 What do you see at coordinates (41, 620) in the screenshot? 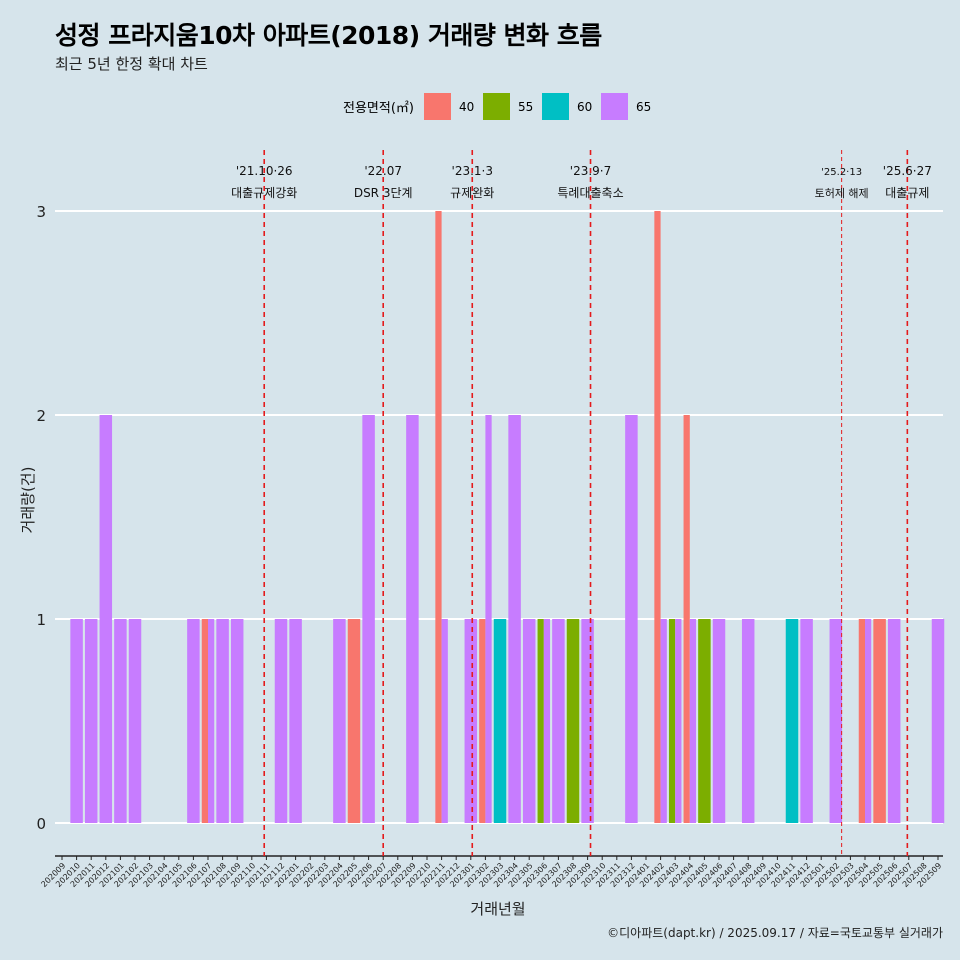
I see `y-tick-label: 1` at bounding box center [41, 620].